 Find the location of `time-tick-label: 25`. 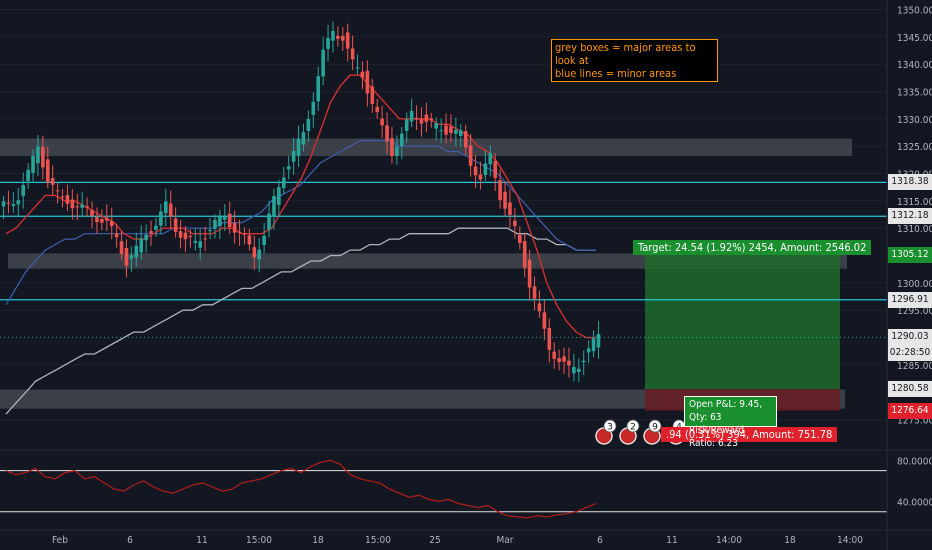

time-tick-label: 25 is located at coordinates (434, 540).